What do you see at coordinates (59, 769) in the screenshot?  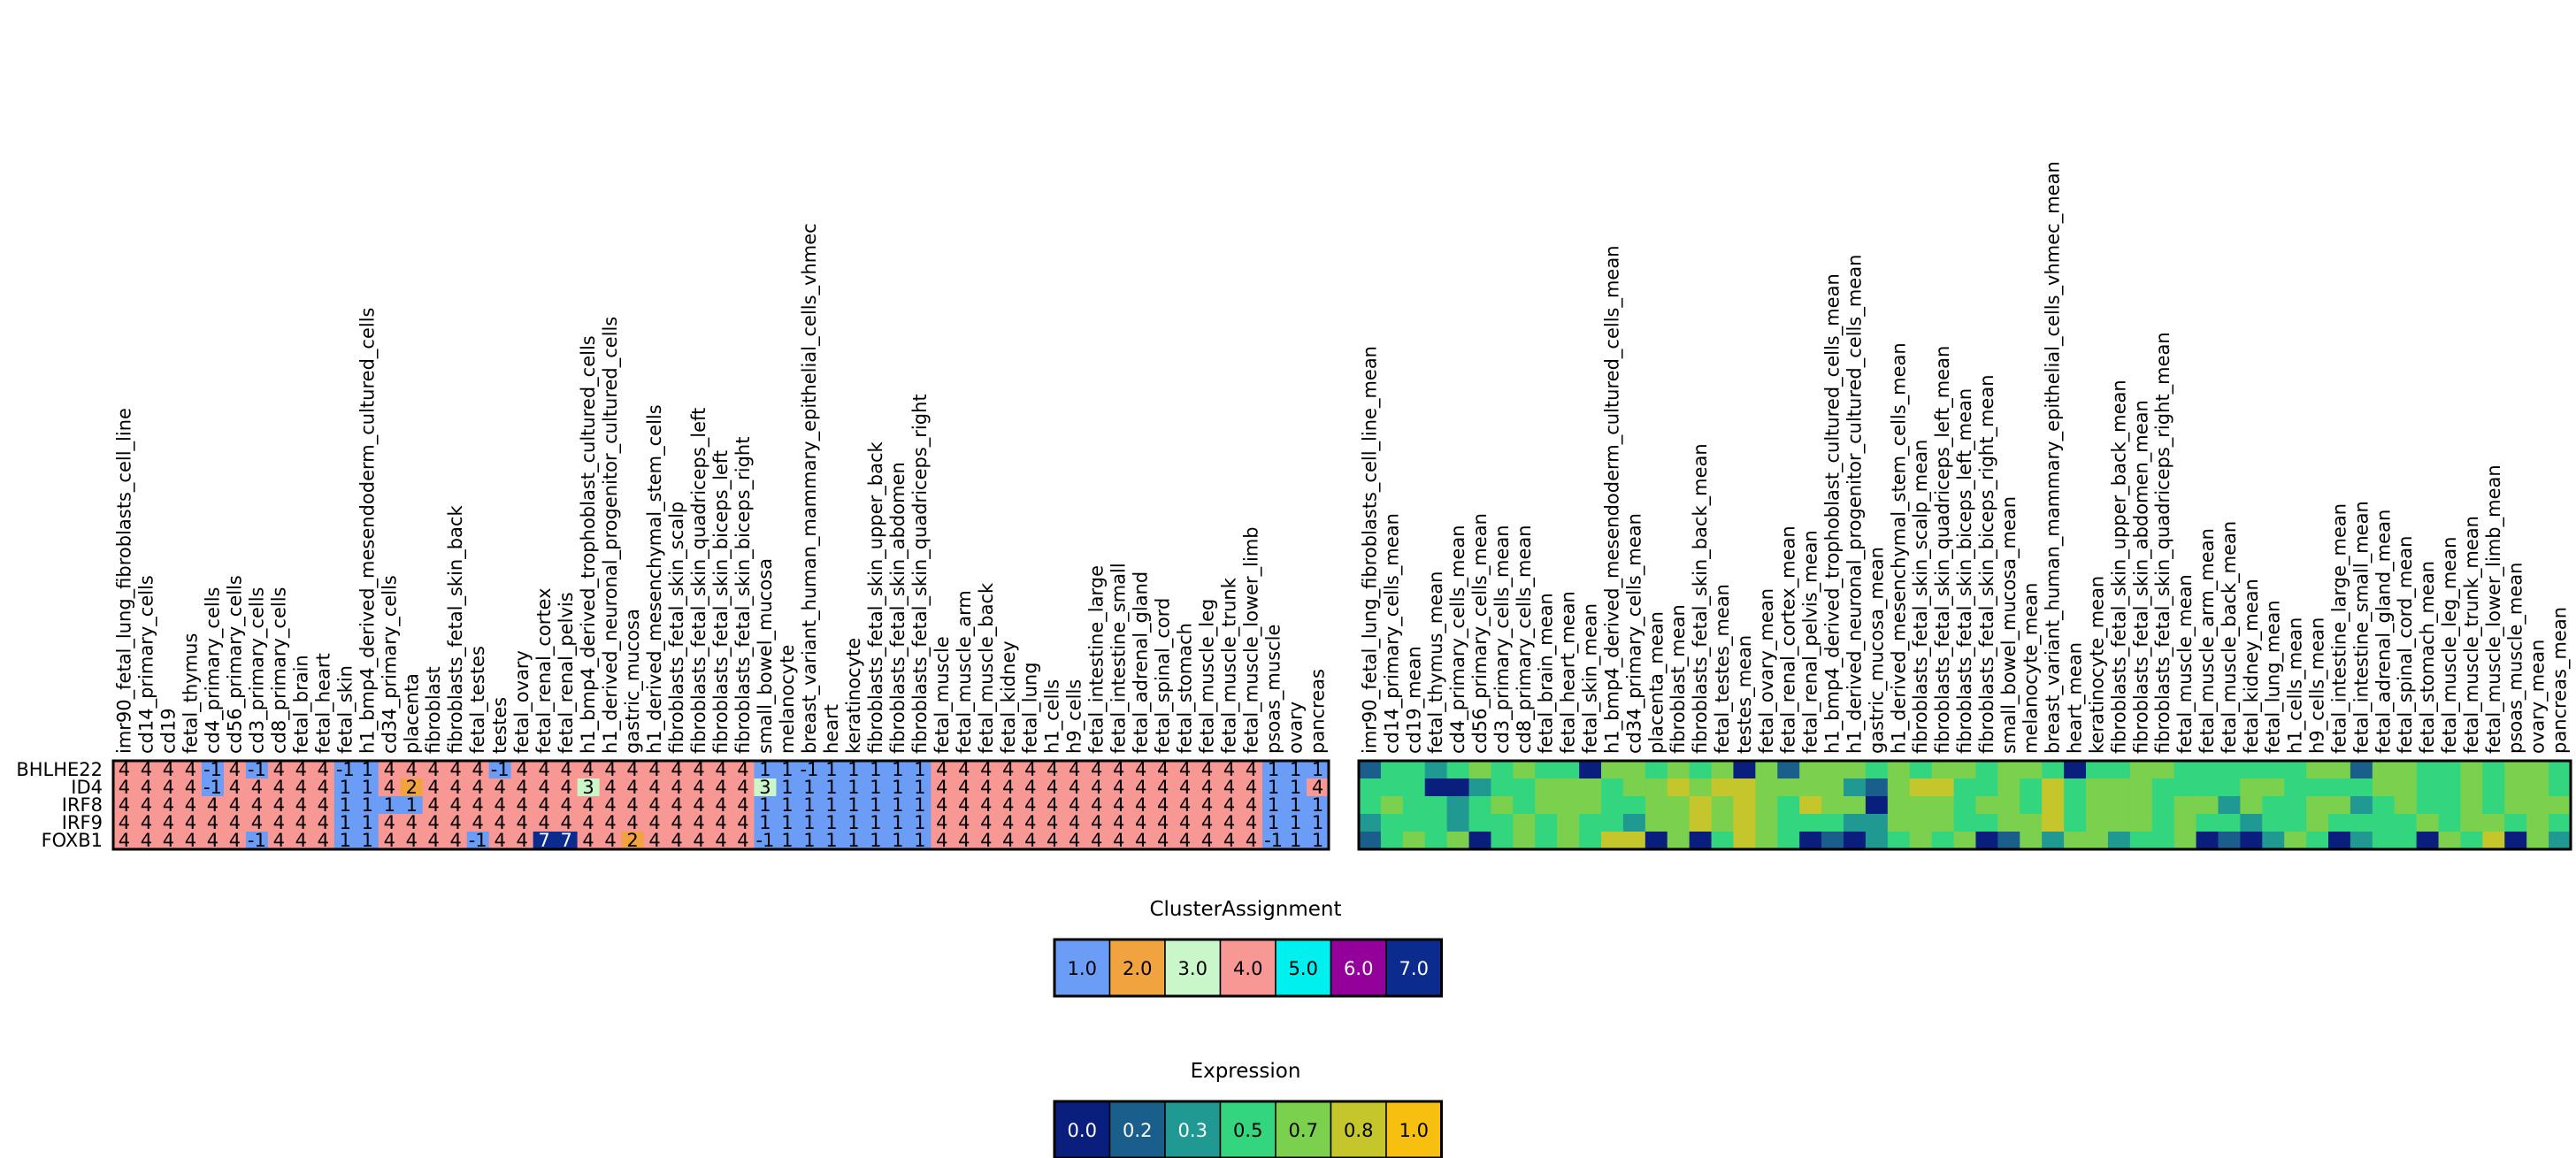 I see `row-label: BHLHE22` at bounding box center [59, 769].